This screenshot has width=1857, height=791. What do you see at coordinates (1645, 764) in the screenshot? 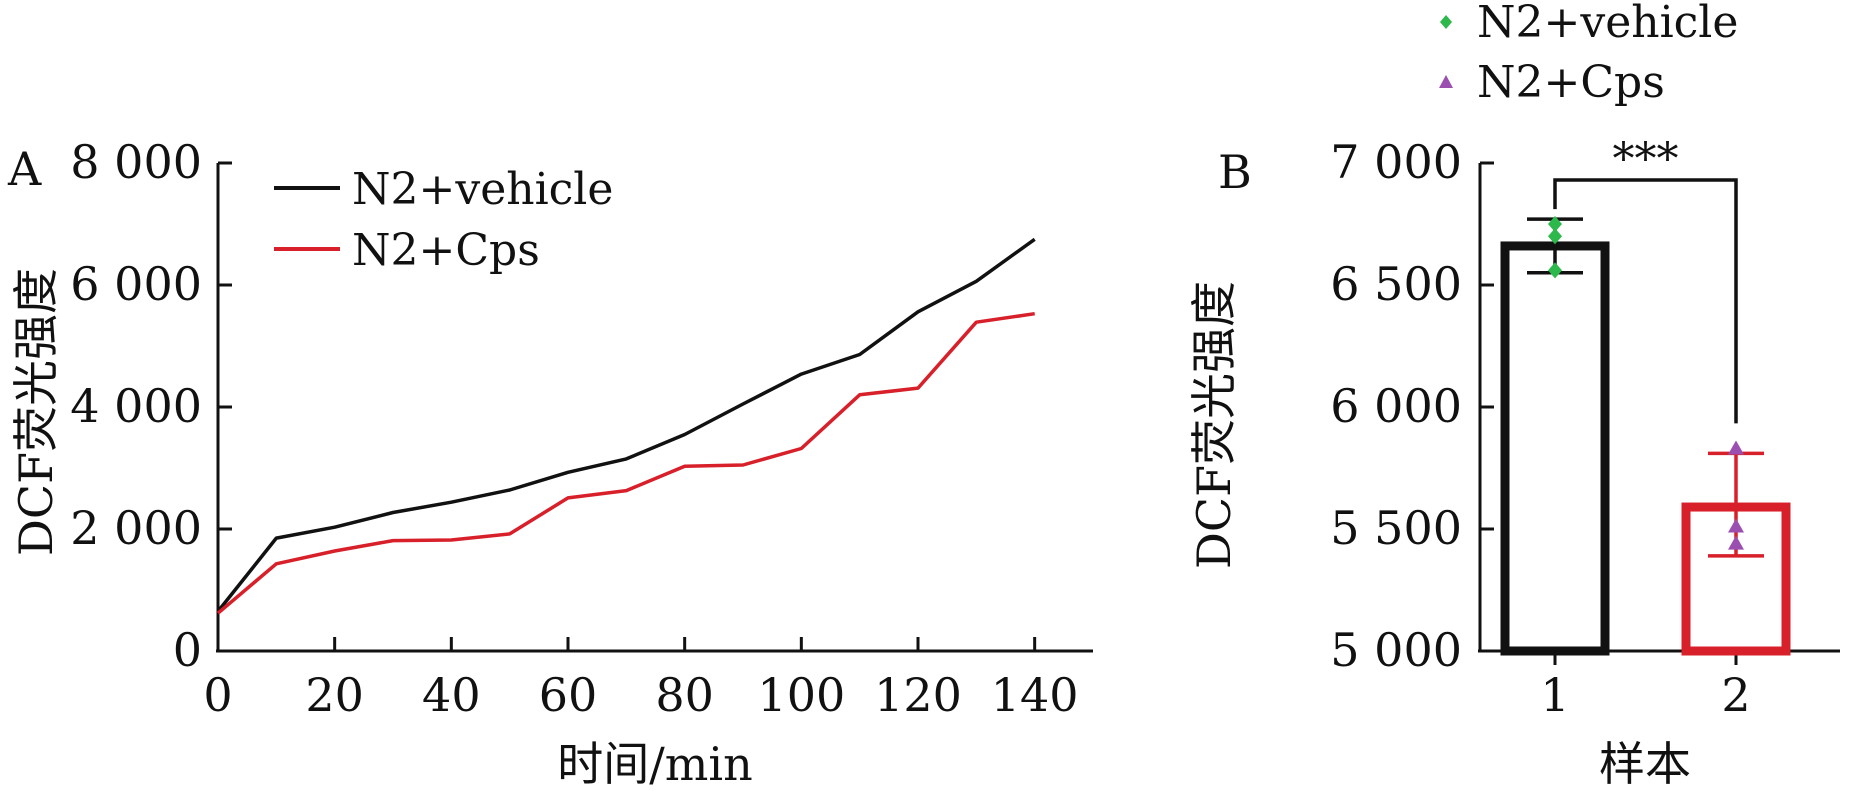
I see `x-axis-label: 样本` at bounding box center [1645, 764].